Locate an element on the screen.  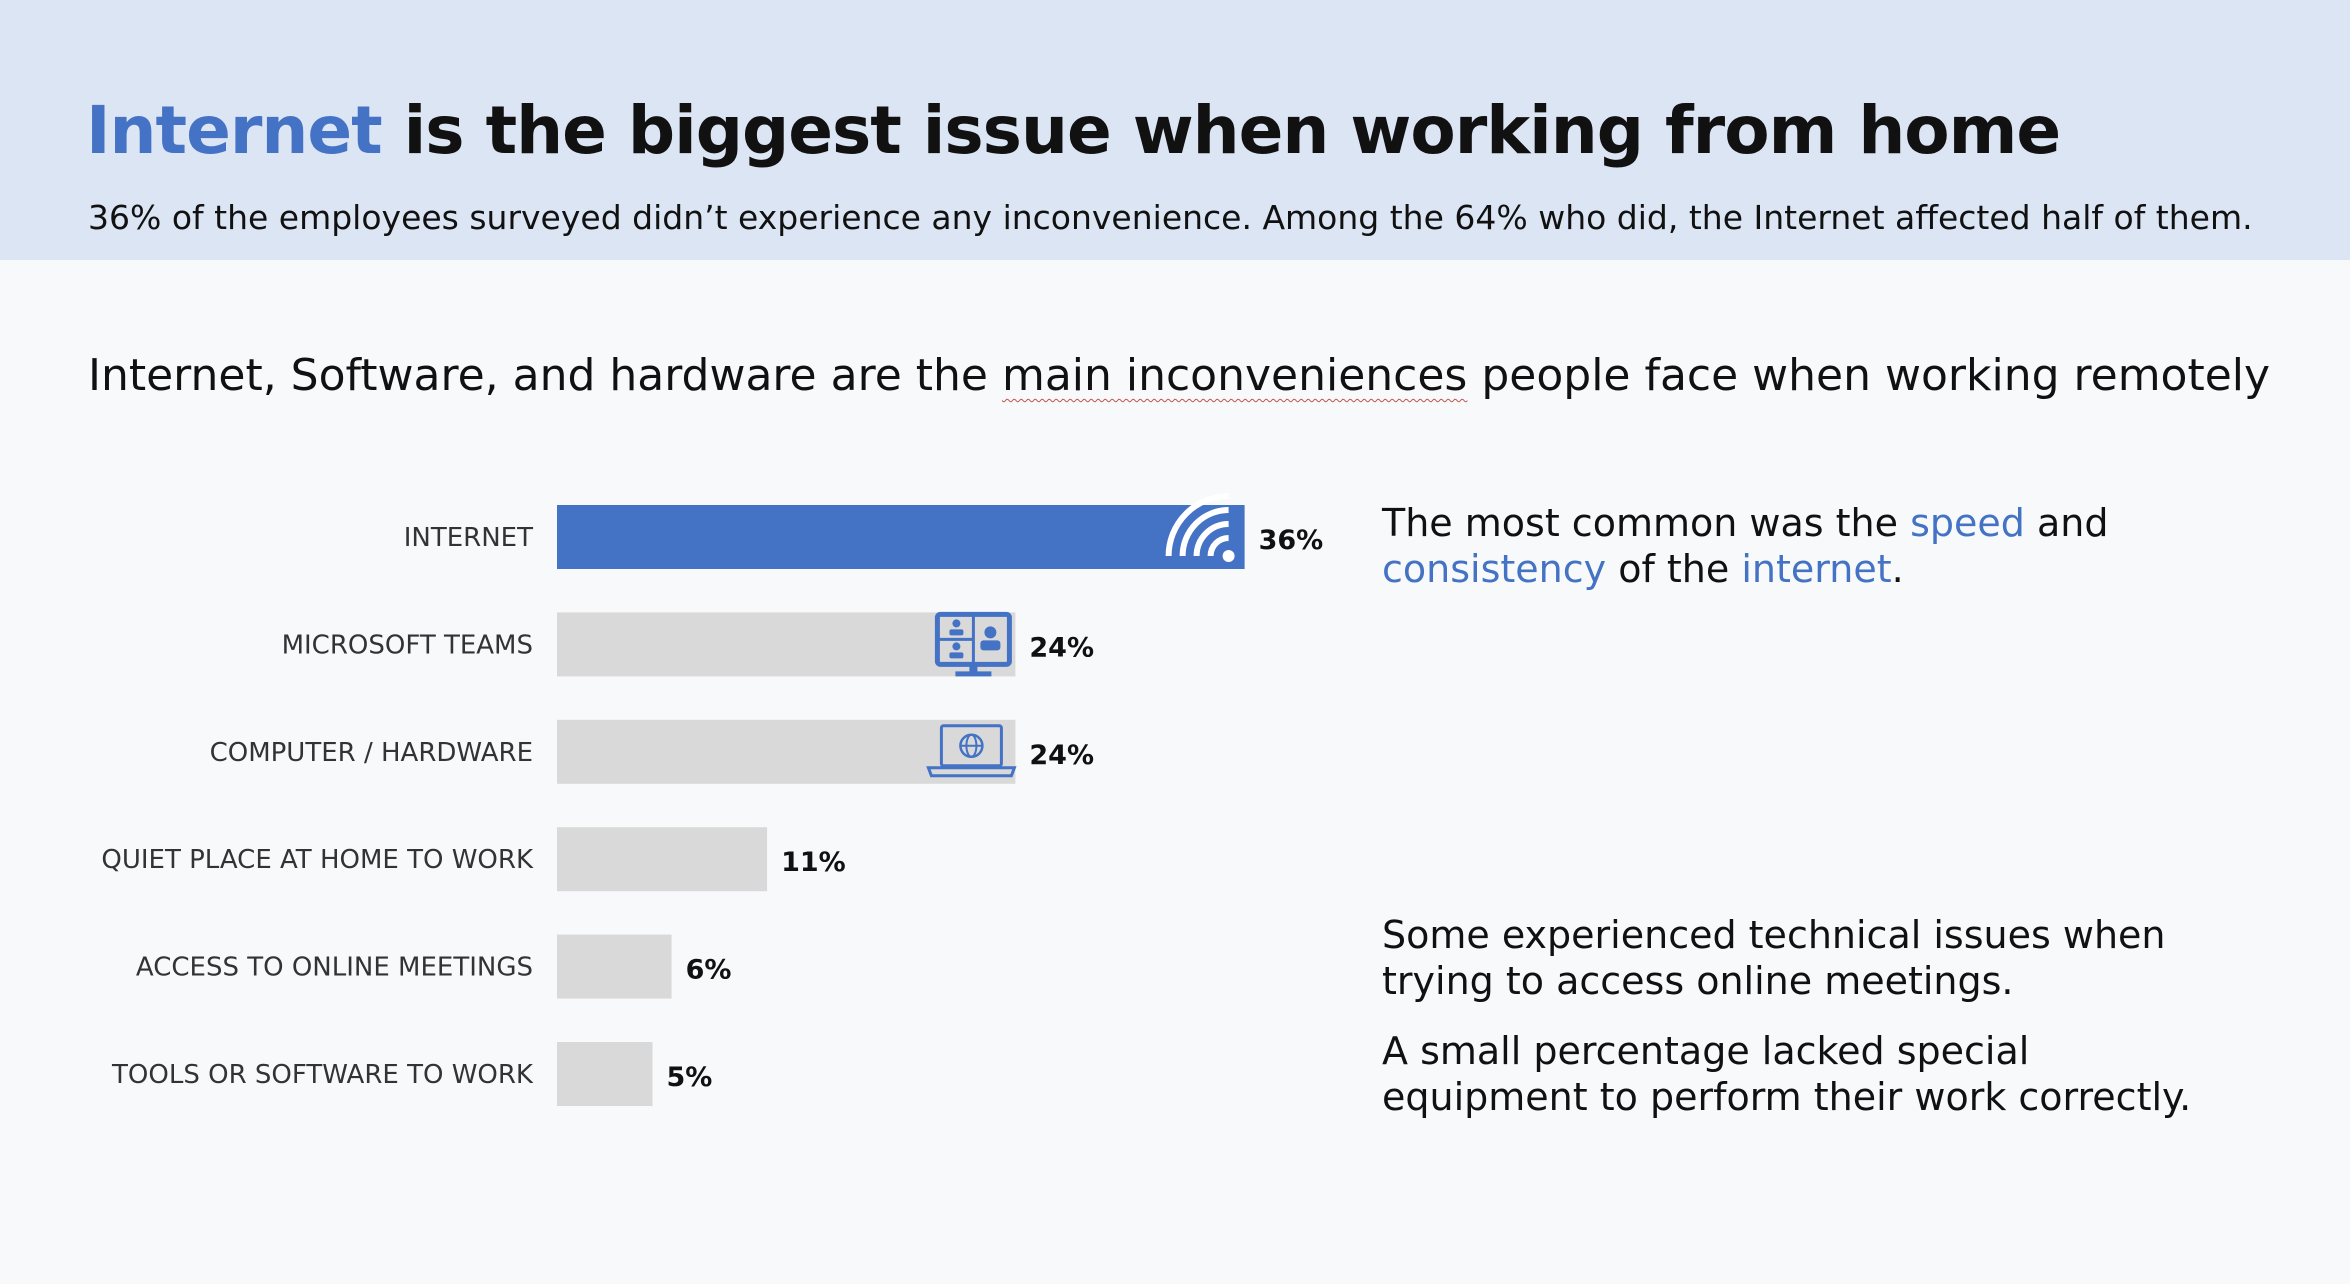
category-label: TOOLS OR SOFTWARE TO WORK is located at coordinates (322, 1075).